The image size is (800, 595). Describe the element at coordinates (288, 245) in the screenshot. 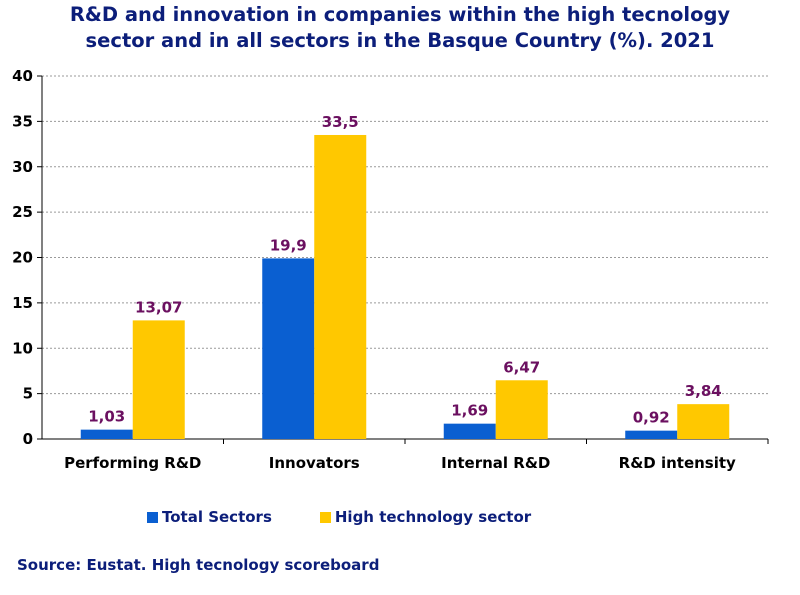

I see `data-label-total-1: 19,9` at that location.